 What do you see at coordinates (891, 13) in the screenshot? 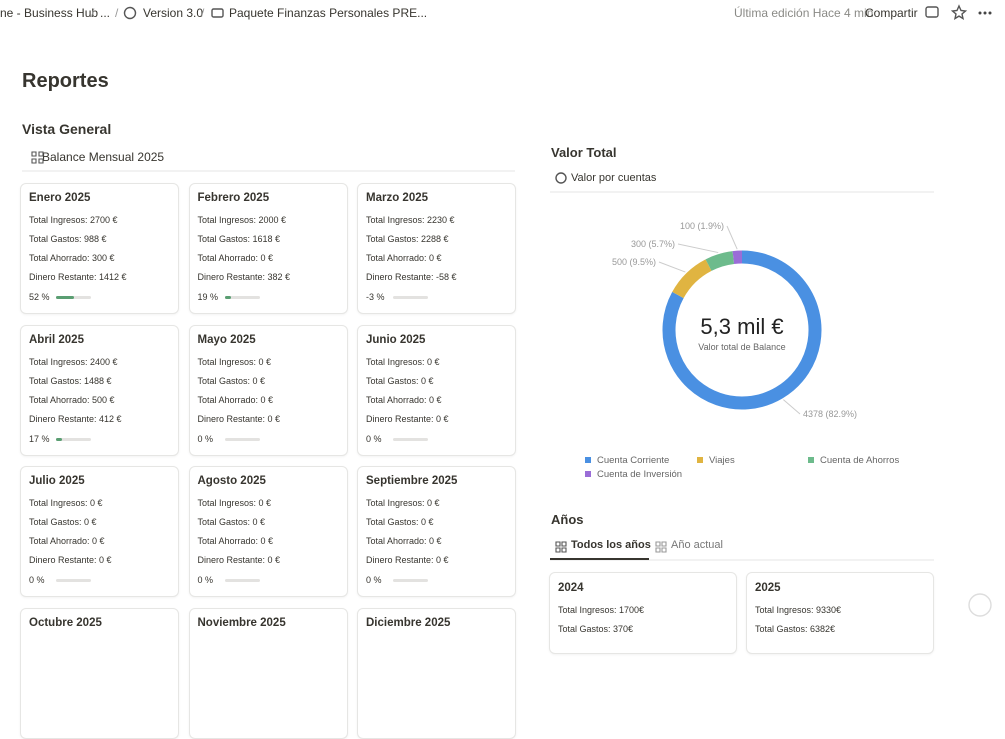
I see `share-button: Compartir` at bounding box center [891, 13].